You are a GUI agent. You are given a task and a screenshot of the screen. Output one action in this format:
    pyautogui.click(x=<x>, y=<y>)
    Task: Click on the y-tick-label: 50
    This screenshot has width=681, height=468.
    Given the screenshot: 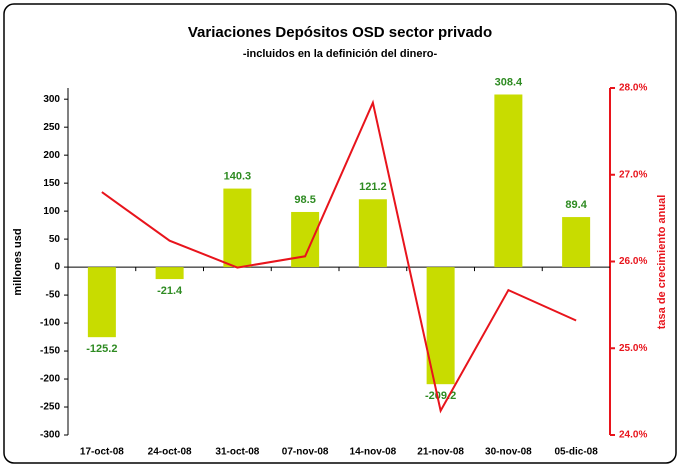 What is the action you would take?
    pyautogui.click(x=55, y=239)
    